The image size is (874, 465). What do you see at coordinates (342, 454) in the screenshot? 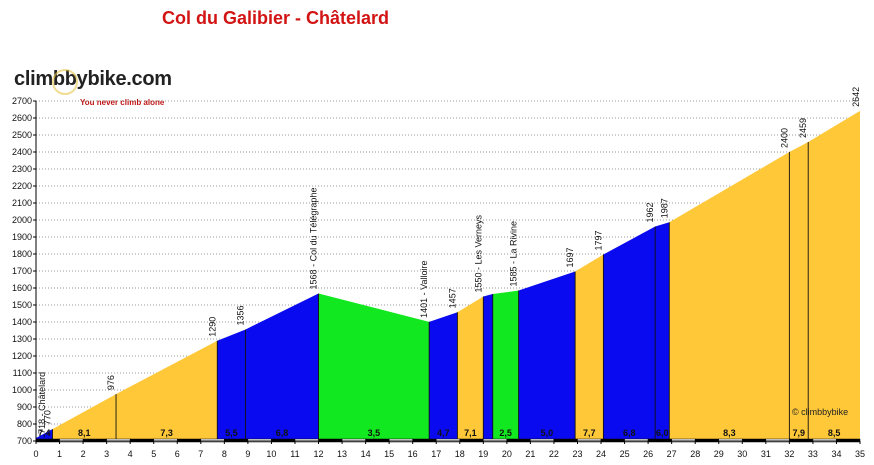
I see `x-tick-label: 13` at bounding box center [342, 454].